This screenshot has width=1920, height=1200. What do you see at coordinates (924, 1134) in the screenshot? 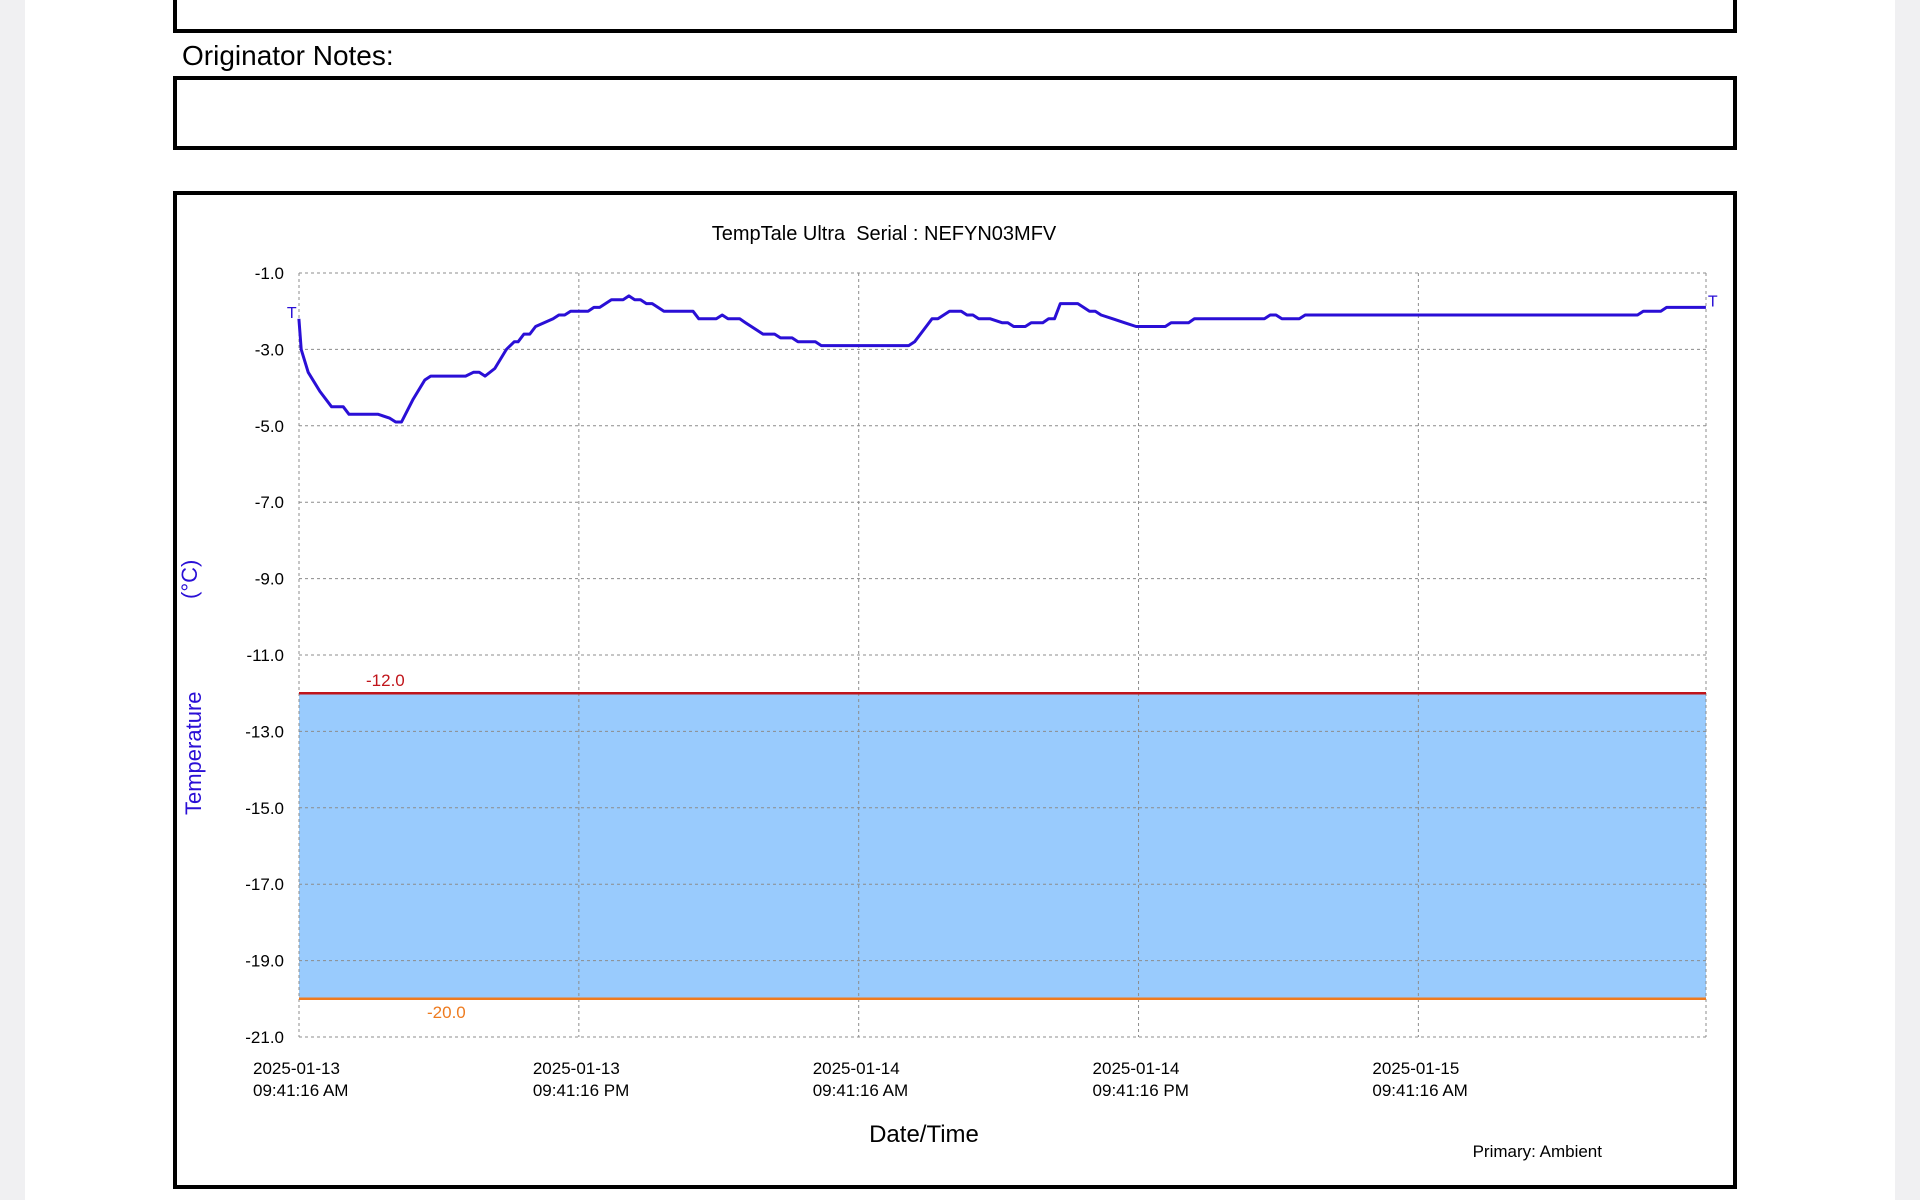
I see `x-axis-label: Date/Time` at bounding box center [924, 1134].